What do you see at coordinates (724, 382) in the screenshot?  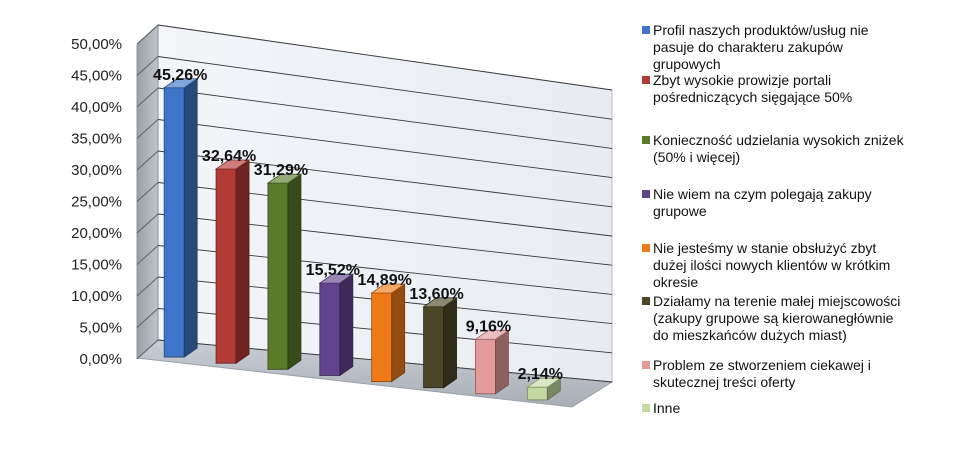 I see `legend-label: skutecznej treści oferty` at bounding box center [724, 382].